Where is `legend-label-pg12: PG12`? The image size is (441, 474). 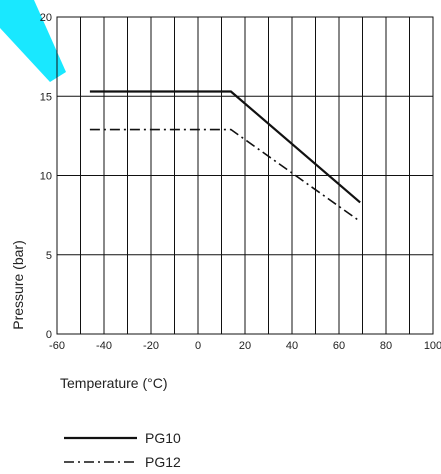
legend-label-pg12: PG12 is located at coordinates (163, 462).